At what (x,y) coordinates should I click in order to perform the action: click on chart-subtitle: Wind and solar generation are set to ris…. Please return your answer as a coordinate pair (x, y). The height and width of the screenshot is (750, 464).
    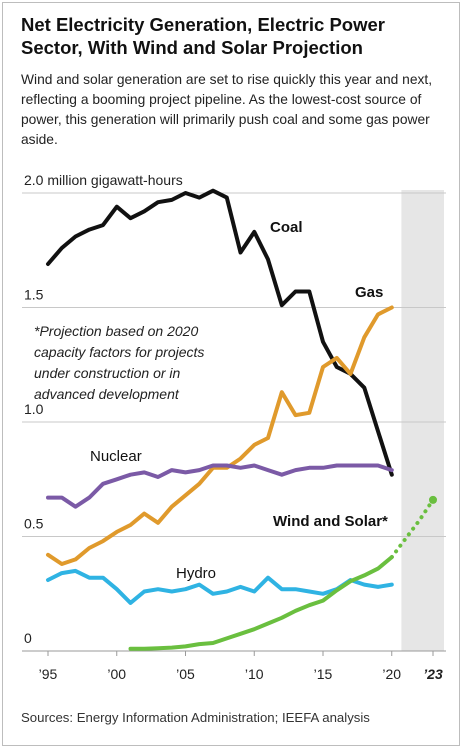
    Looking at the image, I should click on (227, 109).